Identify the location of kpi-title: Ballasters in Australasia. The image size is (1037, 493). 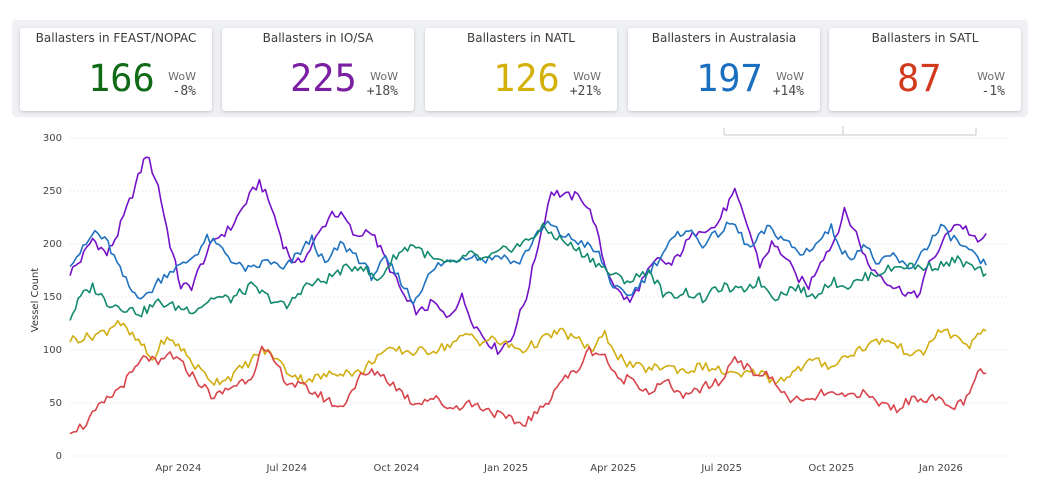
(724, 38).